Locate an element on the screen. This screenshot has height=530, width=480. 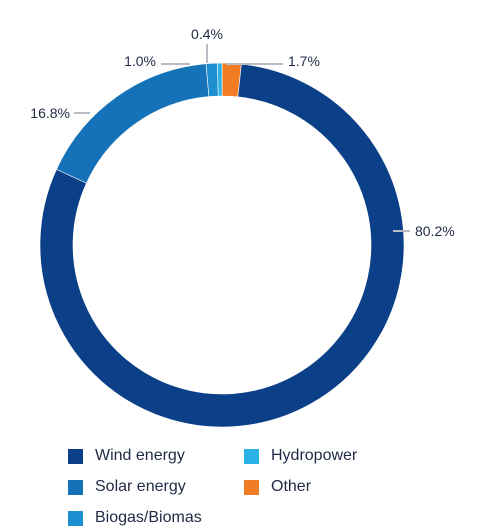
legend-label-hydropower: Hydropower is located at coordinates (314, 455).